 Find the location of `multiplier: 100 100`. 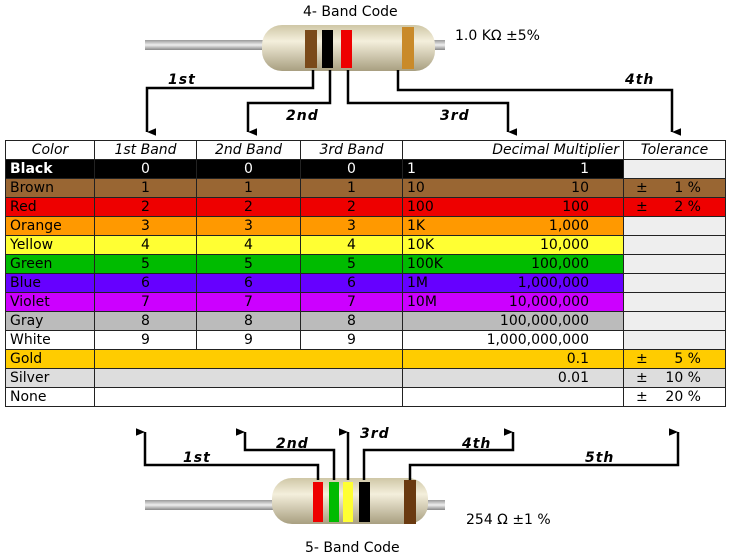

multiplier: 100 100 is located at coordinates (513, 207).